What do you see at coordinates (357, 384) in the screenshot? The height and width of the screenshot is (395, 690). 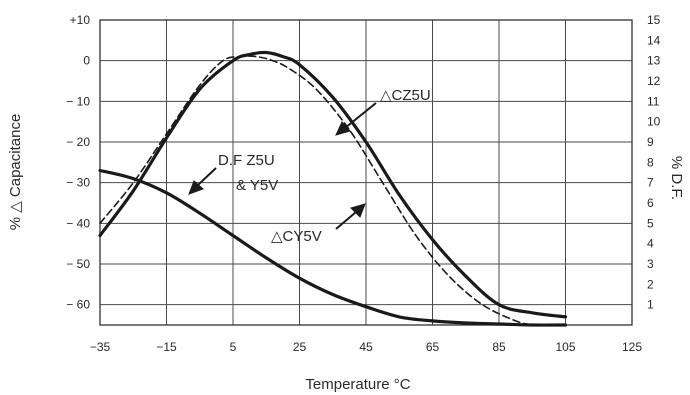 I see `x-axis-title: Temperature °C` at bounding box center [357, 384].